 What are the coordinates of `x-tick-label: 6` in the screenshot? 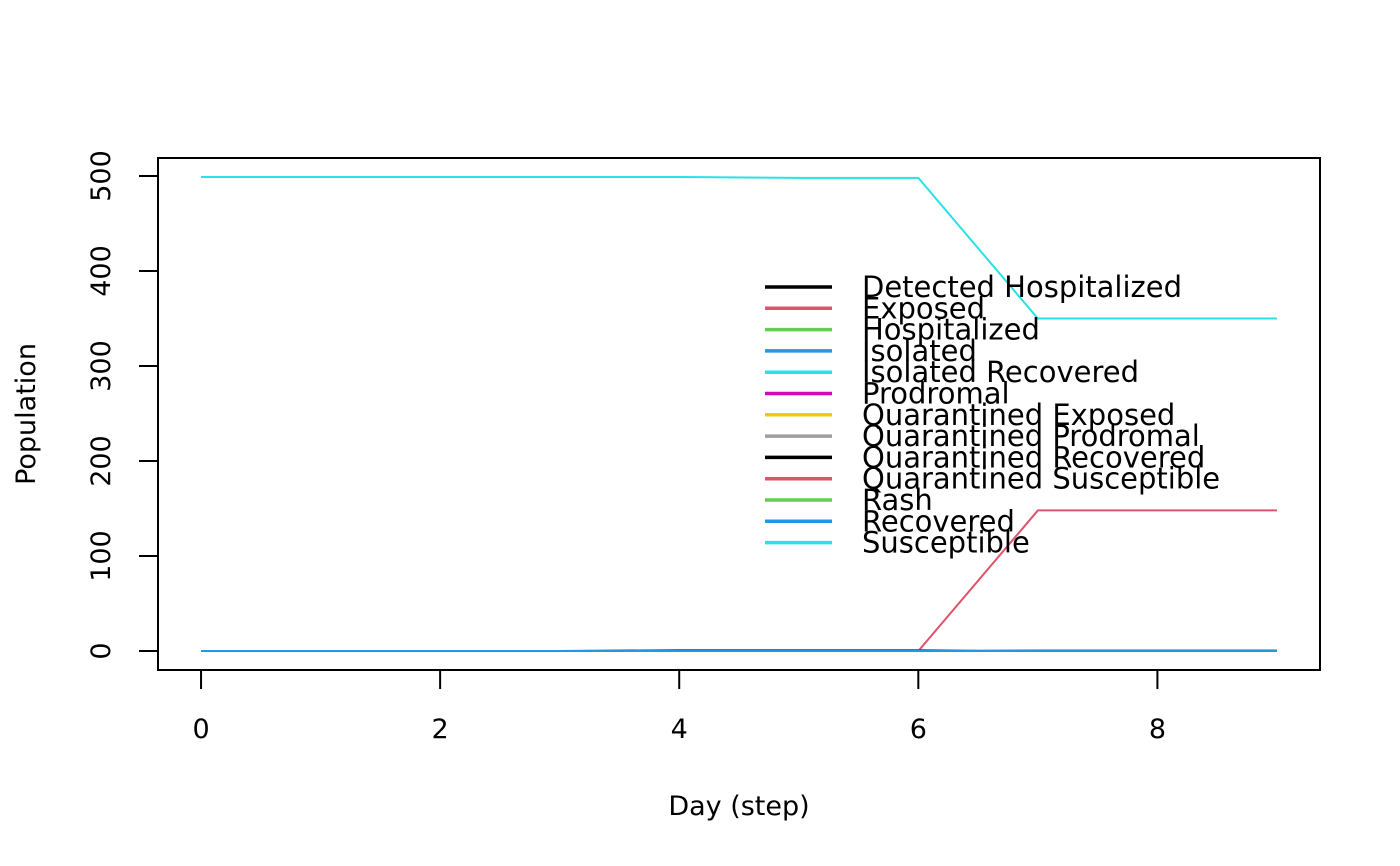 It's located at (918, 729).